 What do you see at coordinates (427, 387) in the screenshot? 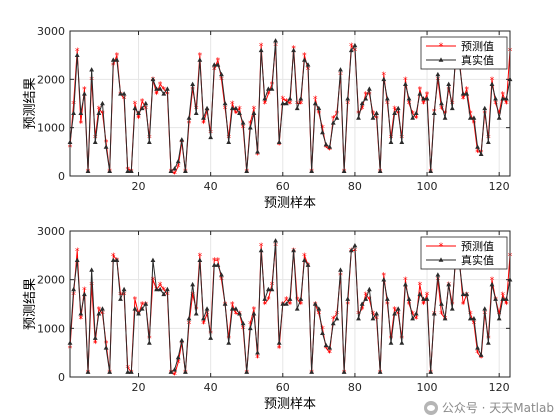
I see `x-tick-label: 100` at bounding box center [427, 387].